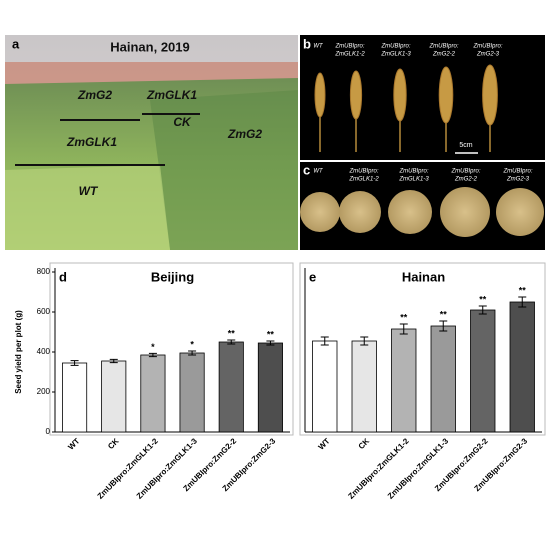 Image resolution: width=550 pixels, height=550 pixels. I want to click on chart-title: Hainan, so click(423, 276).